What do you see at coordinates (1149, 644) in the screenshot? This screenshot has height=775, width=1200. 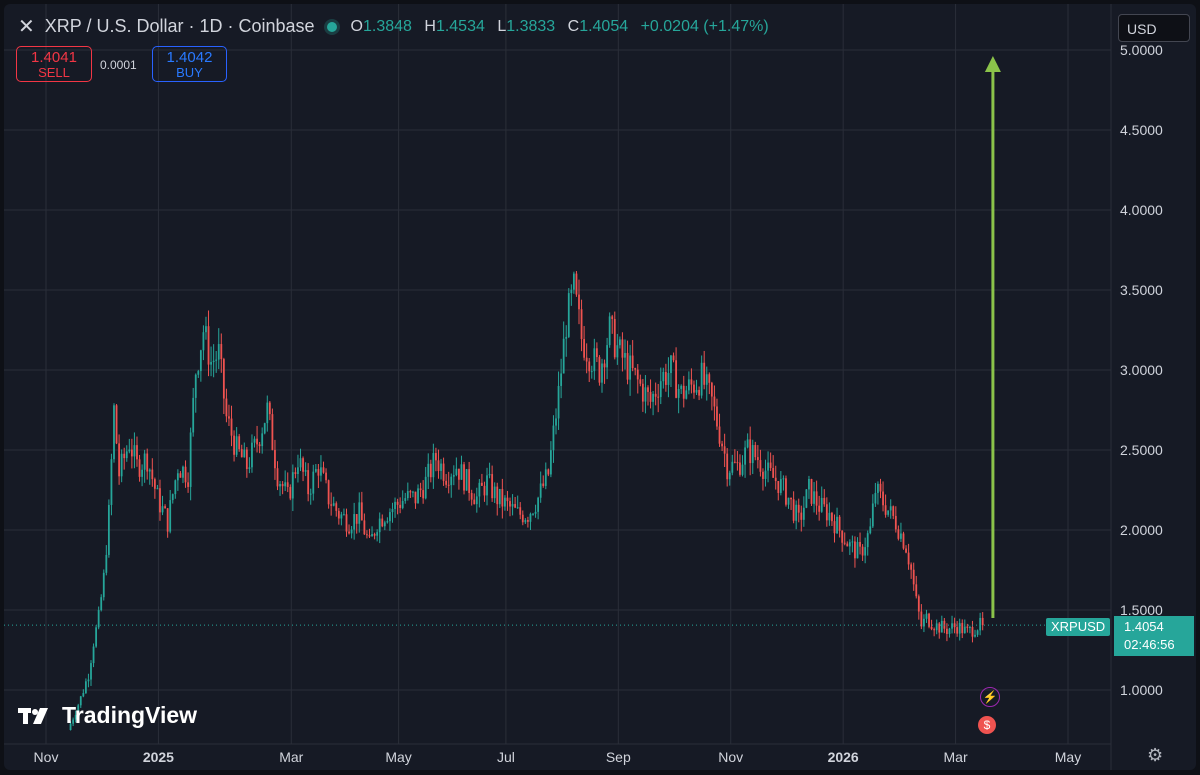 I see `bar-countdown: 02:46:56` at bounding box center [1149, 644].